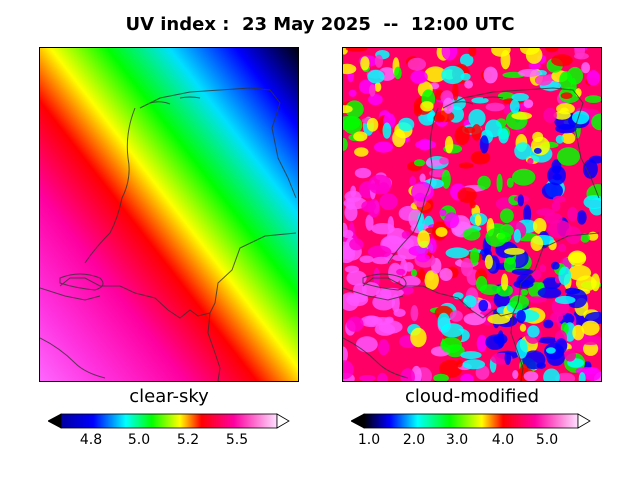 This screenshot has height=480, width=640. What do you see at coordinates (369, 440) in the screenshot?
I see `cloud-modified-tick-label: 1.0` at bounding box center [369, 440].